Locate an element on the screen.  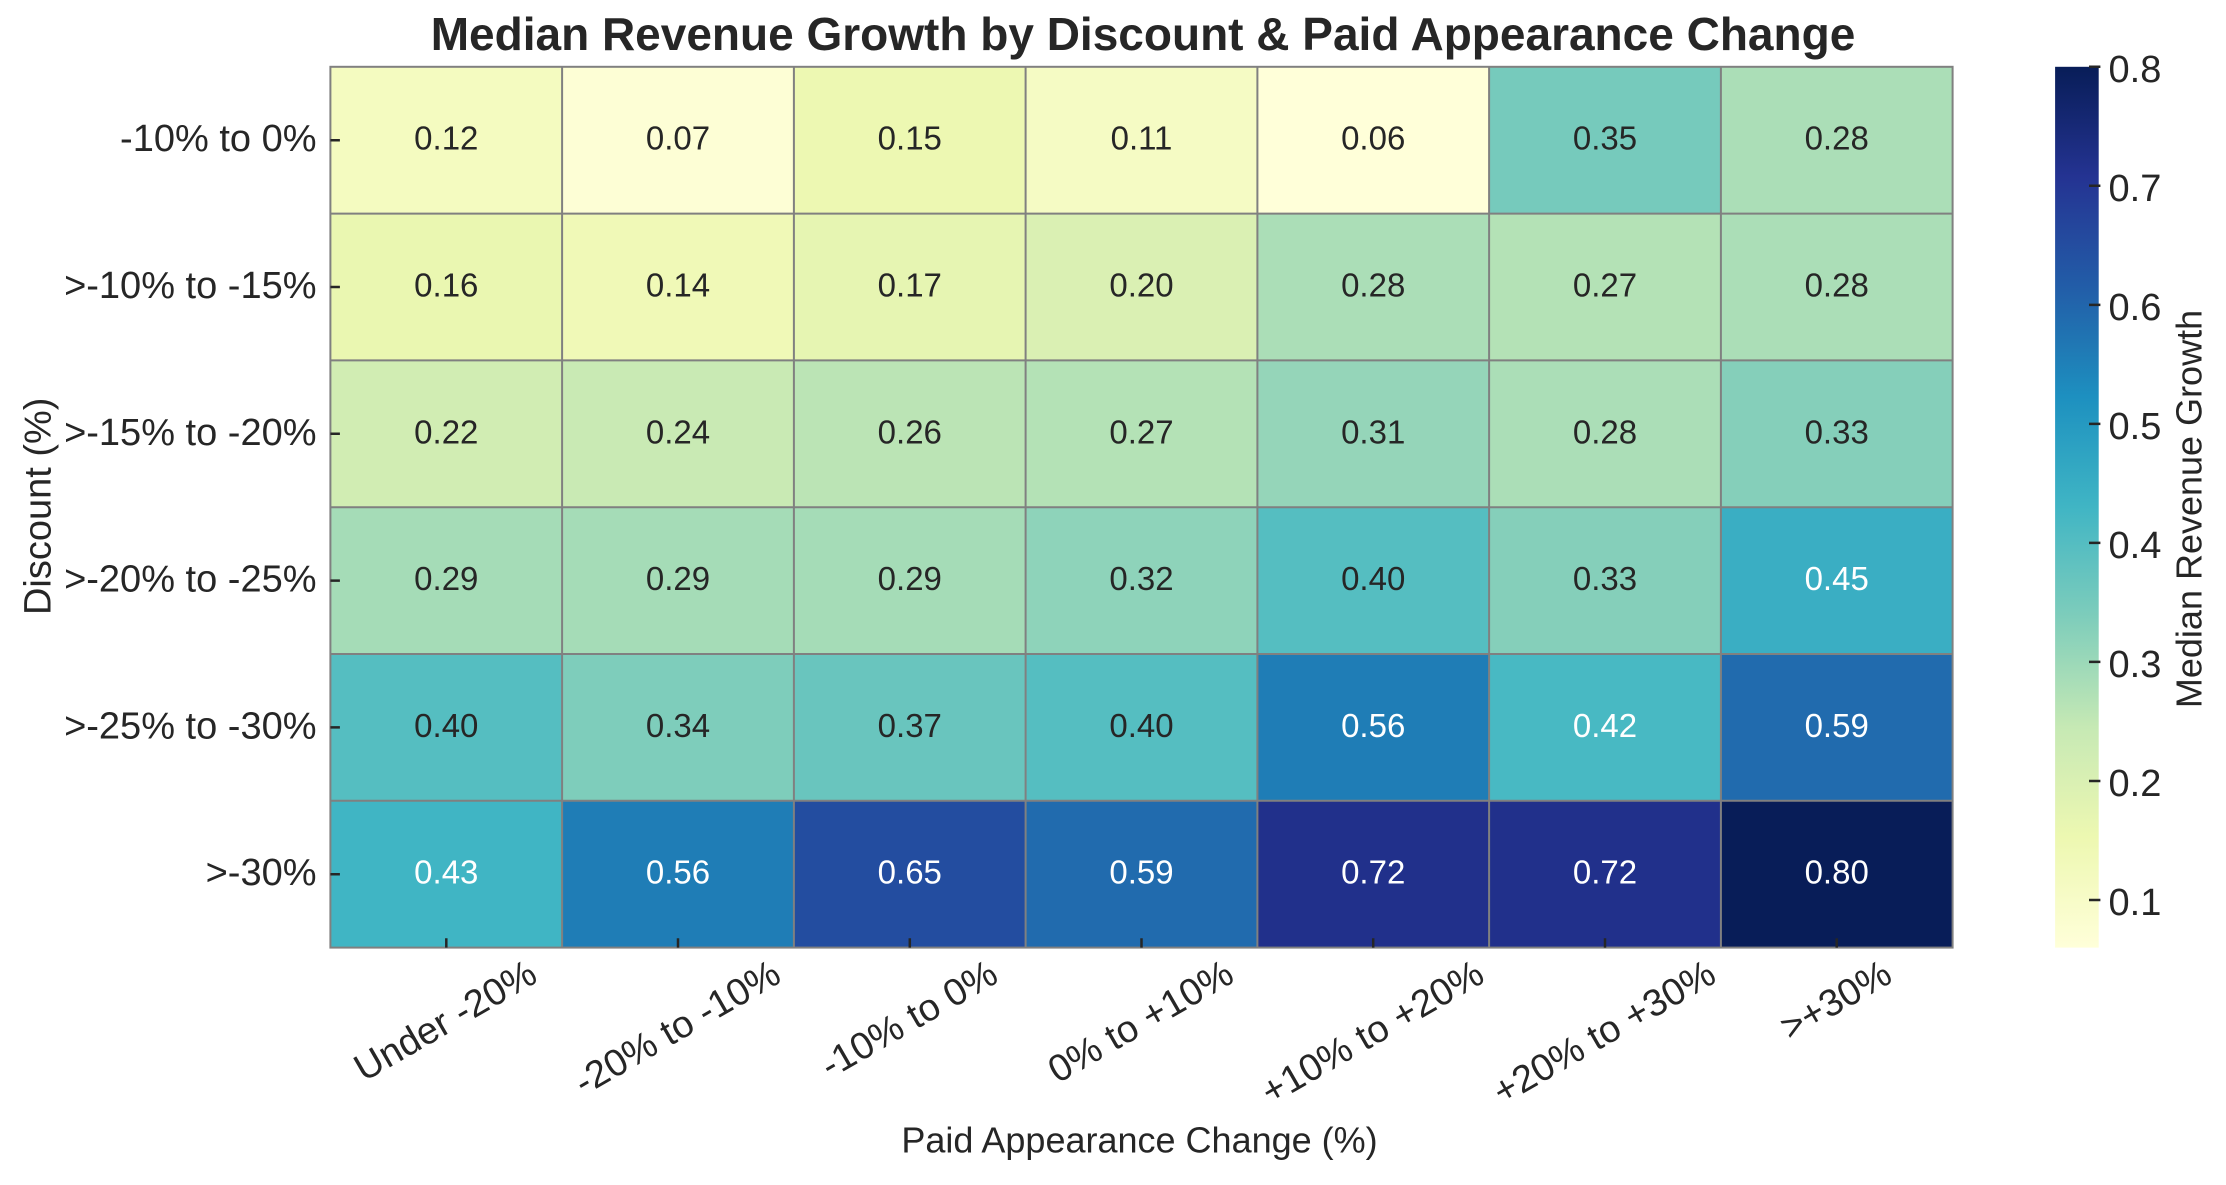
svg-text: 0.24 is located at coordinates (678, 431).